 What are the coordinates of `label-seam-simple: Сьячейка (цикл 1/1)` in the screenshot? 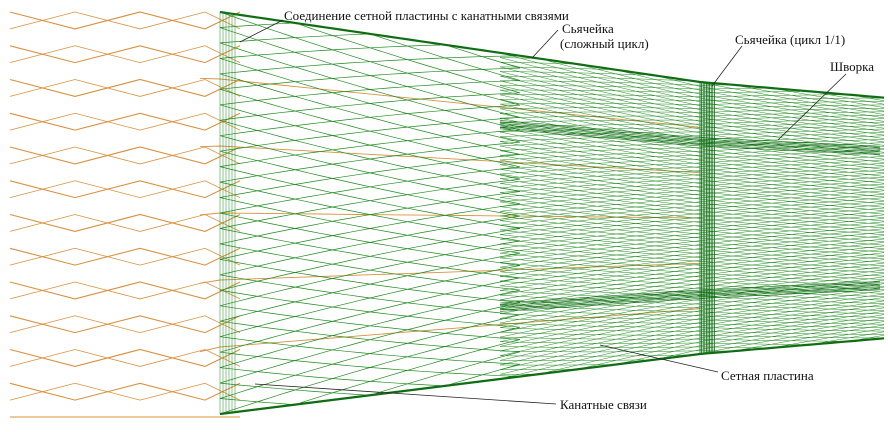 It's located at (790, 39).